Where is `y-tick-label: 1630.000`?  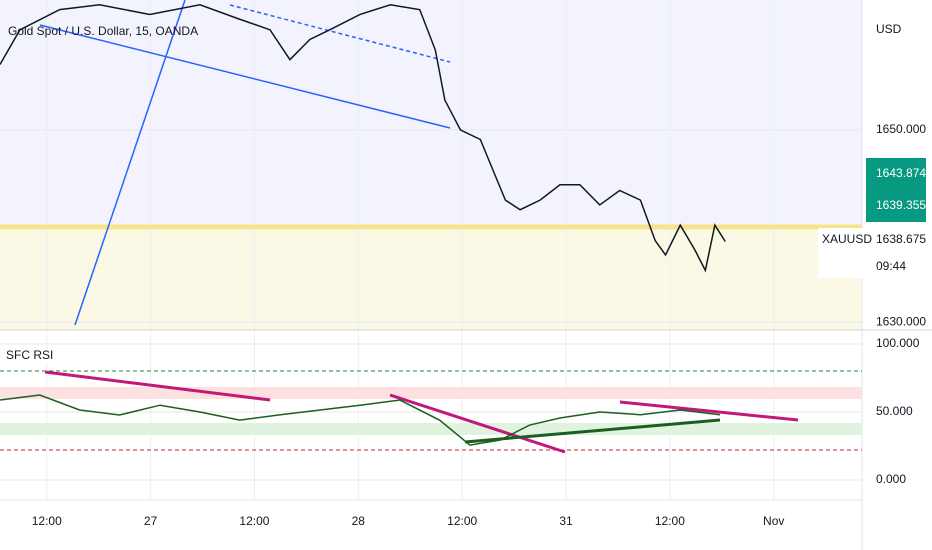 y-tick-label: 1630.000 is located at coordinates (901, 321).